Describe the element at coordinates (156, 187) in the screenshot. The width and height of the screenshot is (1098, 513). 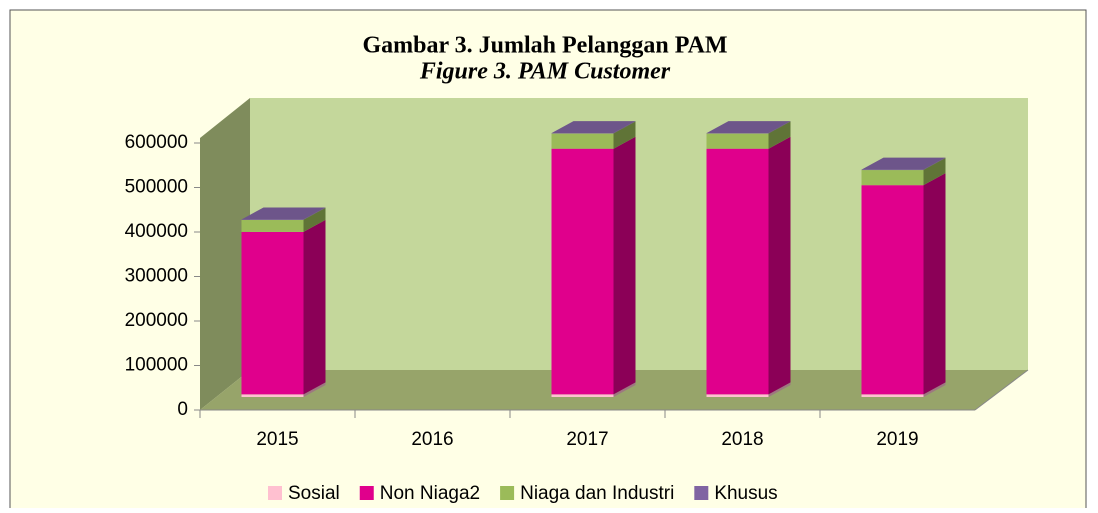
I see `y-tick-label: 500000` at that location.